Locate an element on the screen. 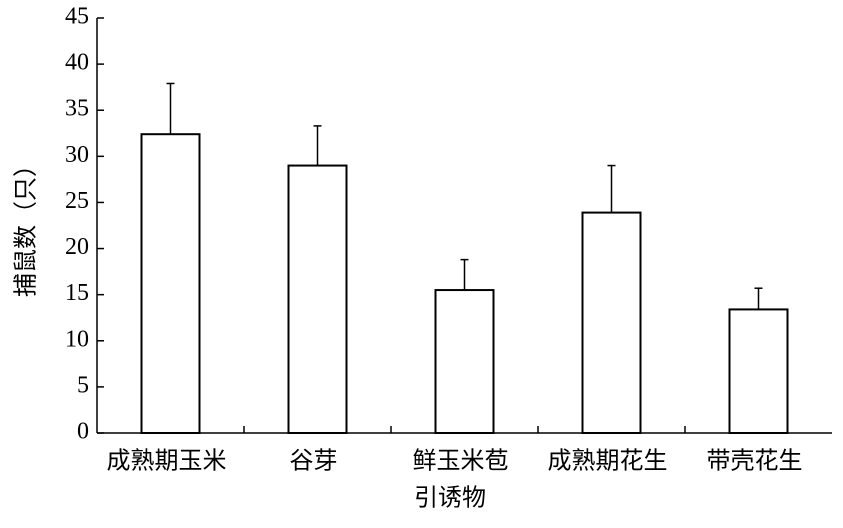 The width and height of the screenshot is (843, 528). y-tick-label: 40 is located at coordinates (77, 63).